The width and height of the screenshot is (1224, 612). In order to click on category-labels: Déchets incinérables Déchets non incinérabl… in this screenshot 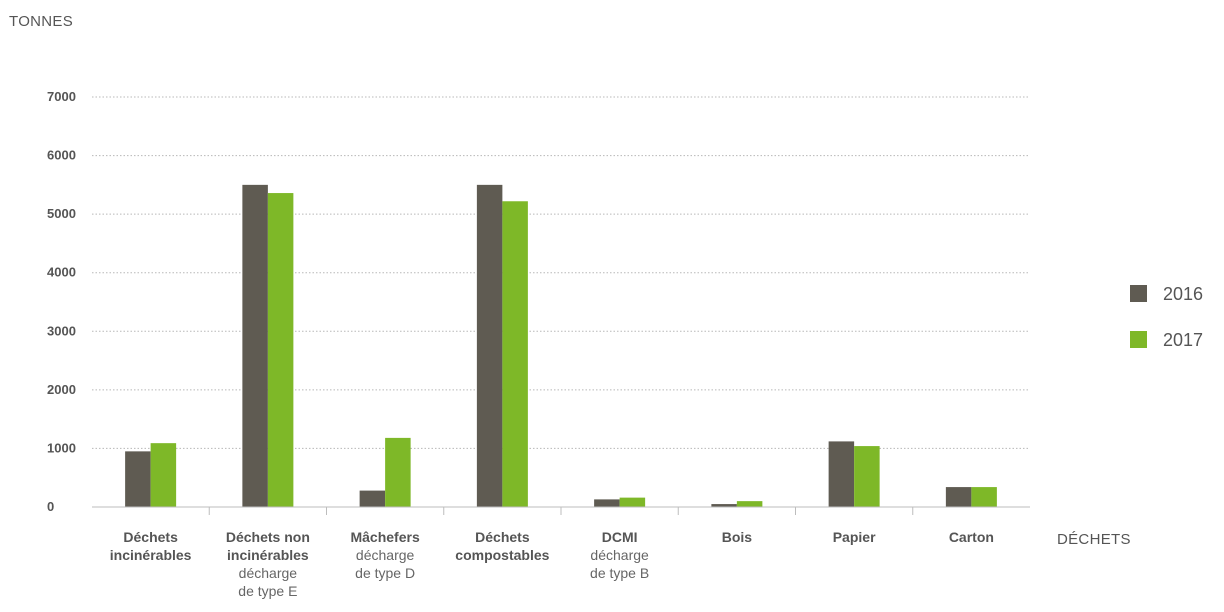, I will do `click(552, 564)`.